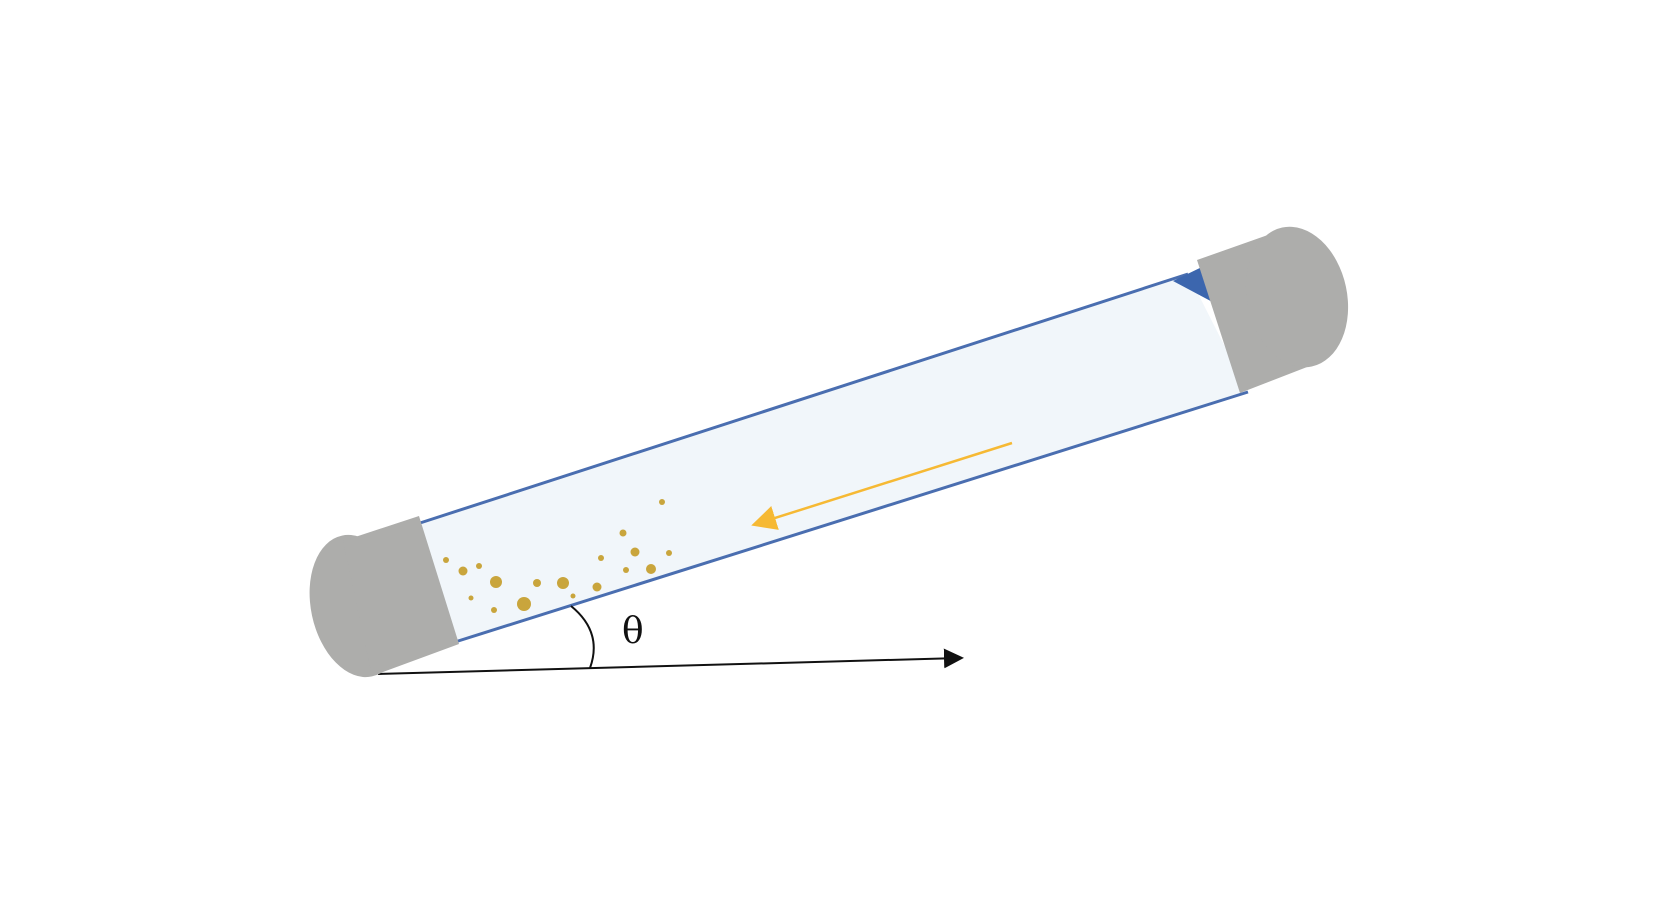 The width and height of the screenshot is (1654, 912). What do you see at coordinates (582, 637) in the screenshot?
I see `angle-arc` at bounding box center [582, 637].